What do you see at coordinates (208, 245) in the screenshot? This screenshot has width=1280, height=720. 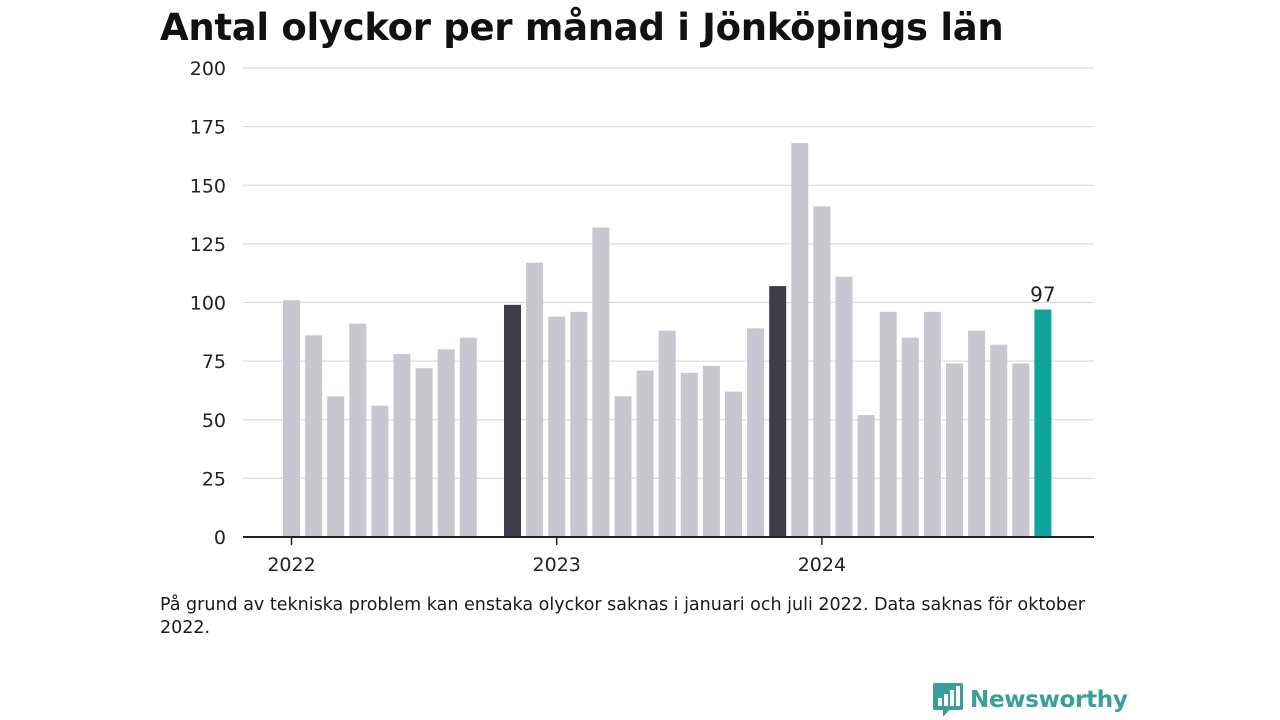 I see `y-tick-label: 125` at bounding box center [208, 245].